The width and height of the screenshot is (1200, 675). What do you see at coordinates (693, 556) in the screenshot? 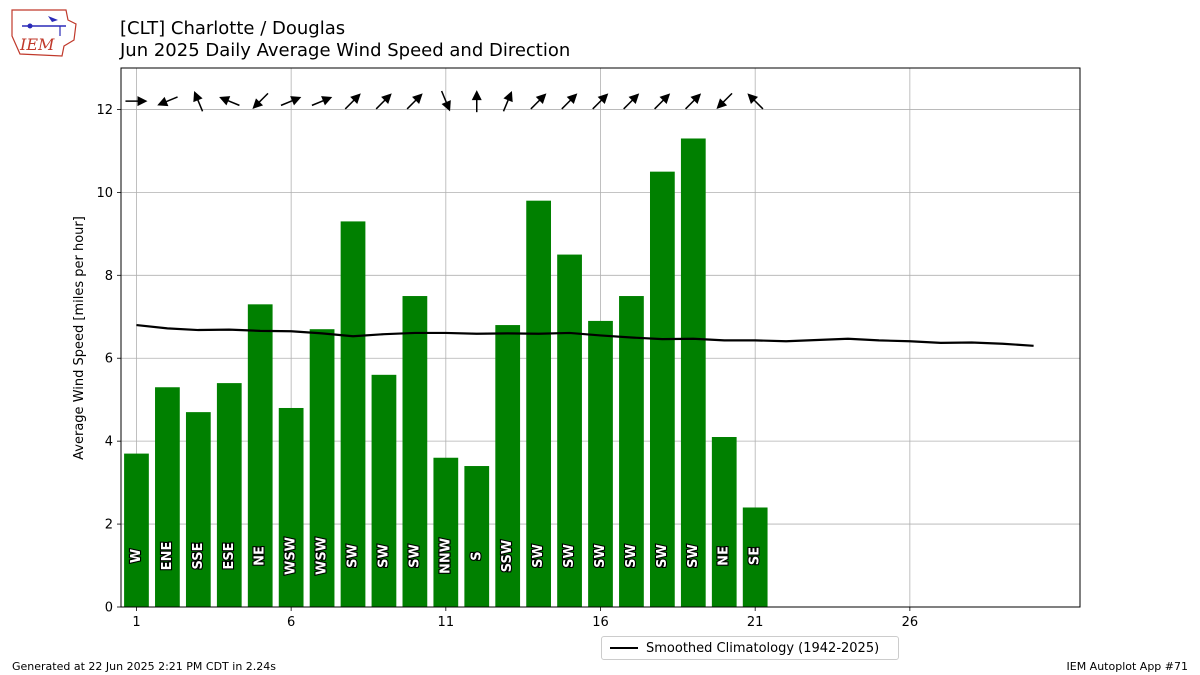
I see `direction-label-day-19: SW` at bounding box center [693, 556].